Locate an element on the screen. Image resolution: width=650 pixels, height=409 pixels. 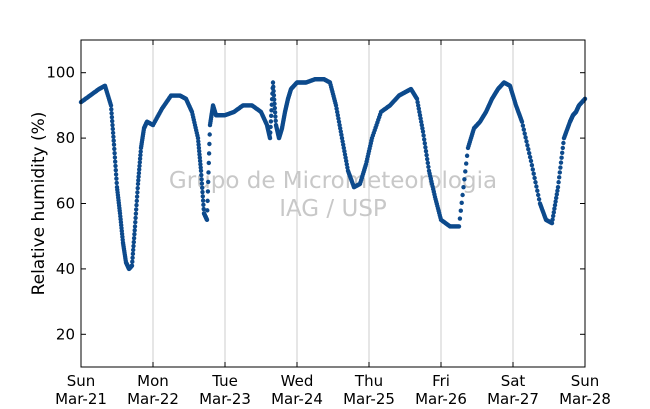
x-tick-label-date: Mar-26 is located at coordinates (441, 399).